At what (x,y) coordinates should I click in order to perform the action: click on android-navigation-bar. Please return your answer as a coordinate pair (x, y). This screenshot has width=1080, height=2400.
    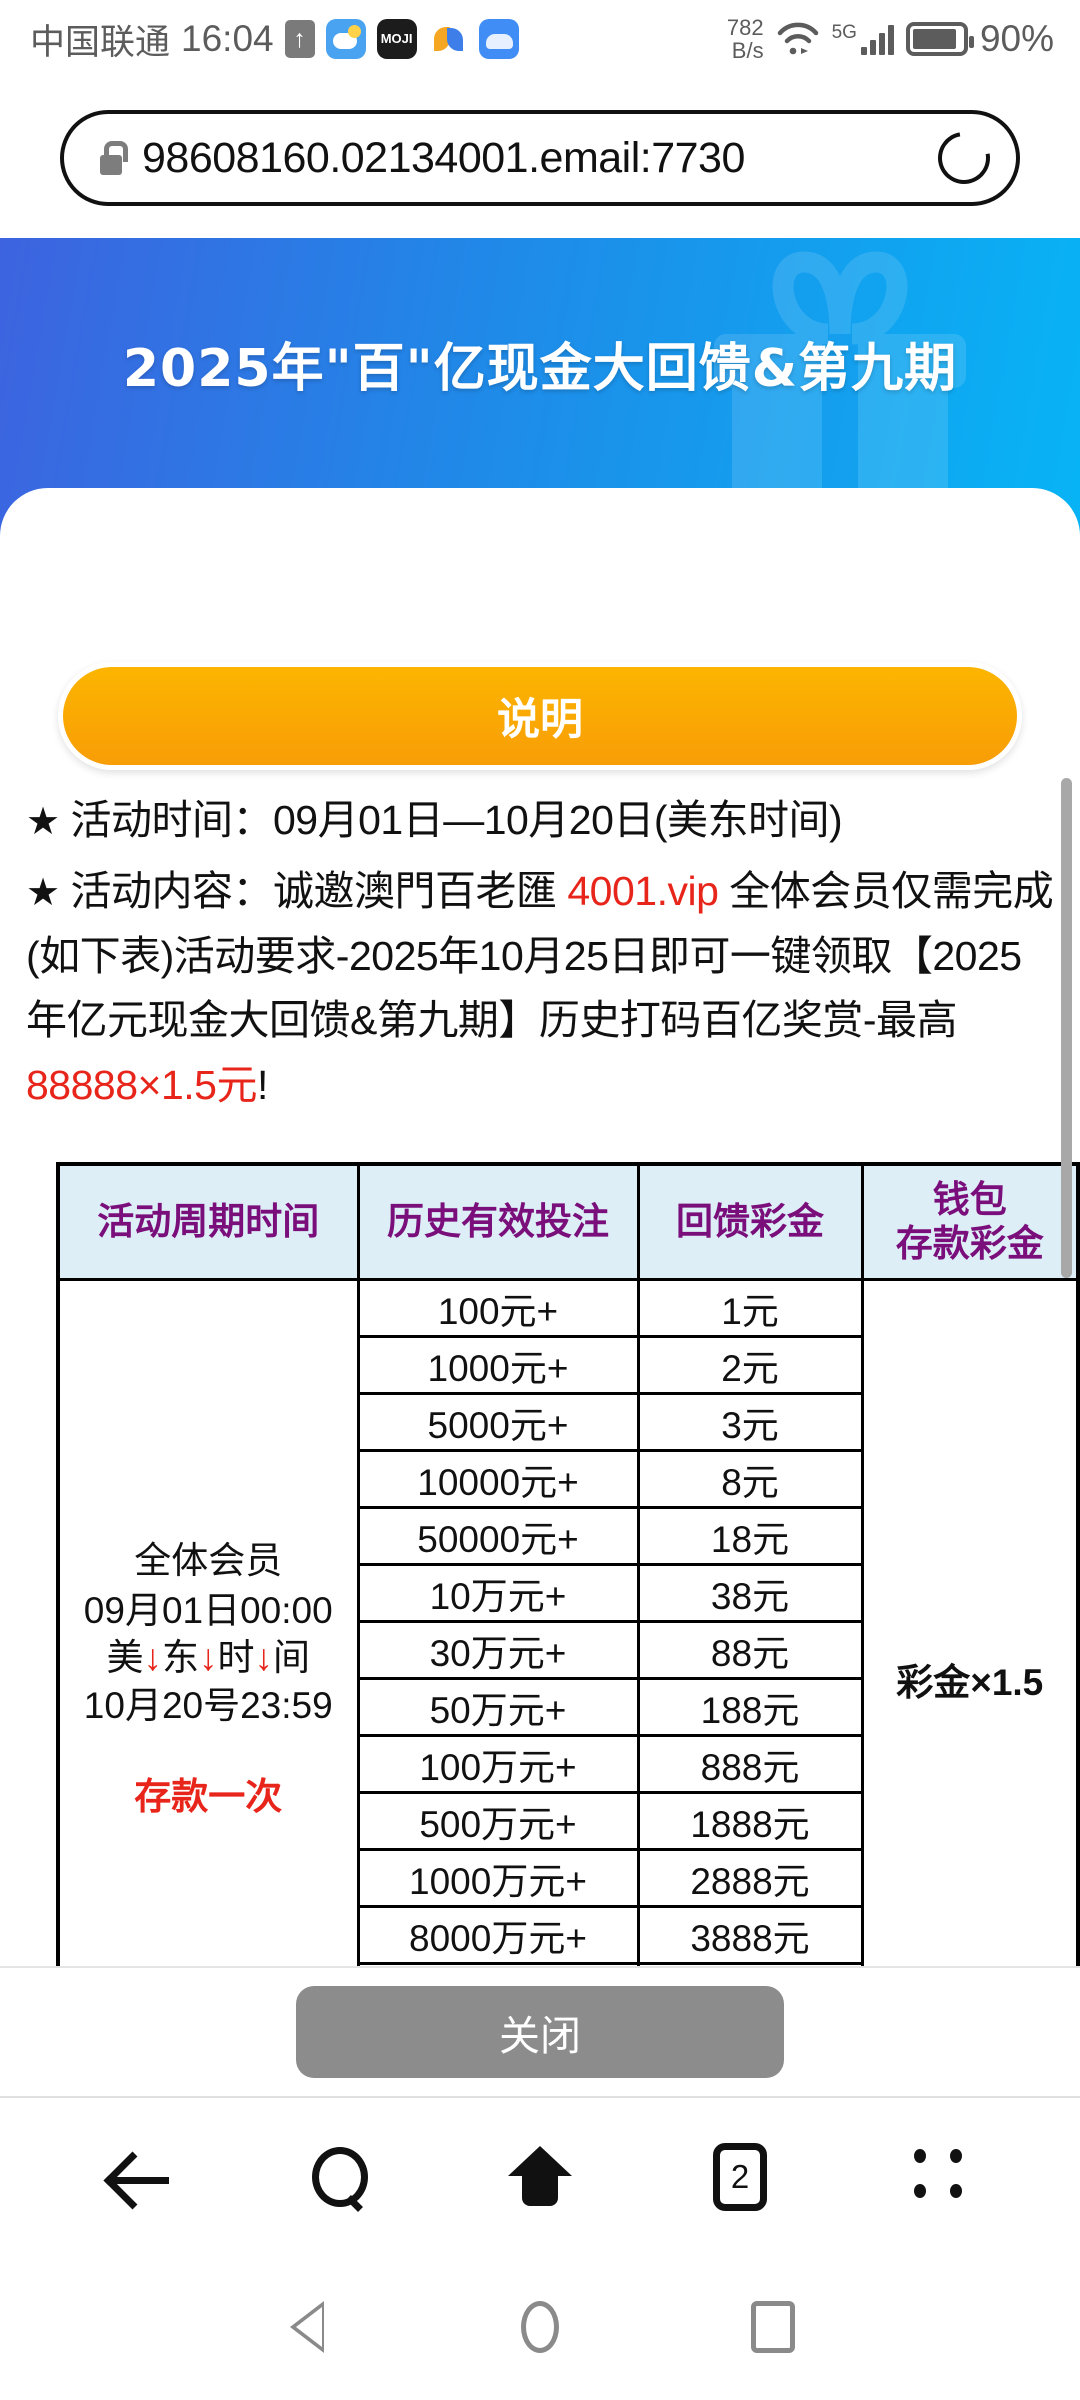
    Looking at the image, I should click on (540, 2327).